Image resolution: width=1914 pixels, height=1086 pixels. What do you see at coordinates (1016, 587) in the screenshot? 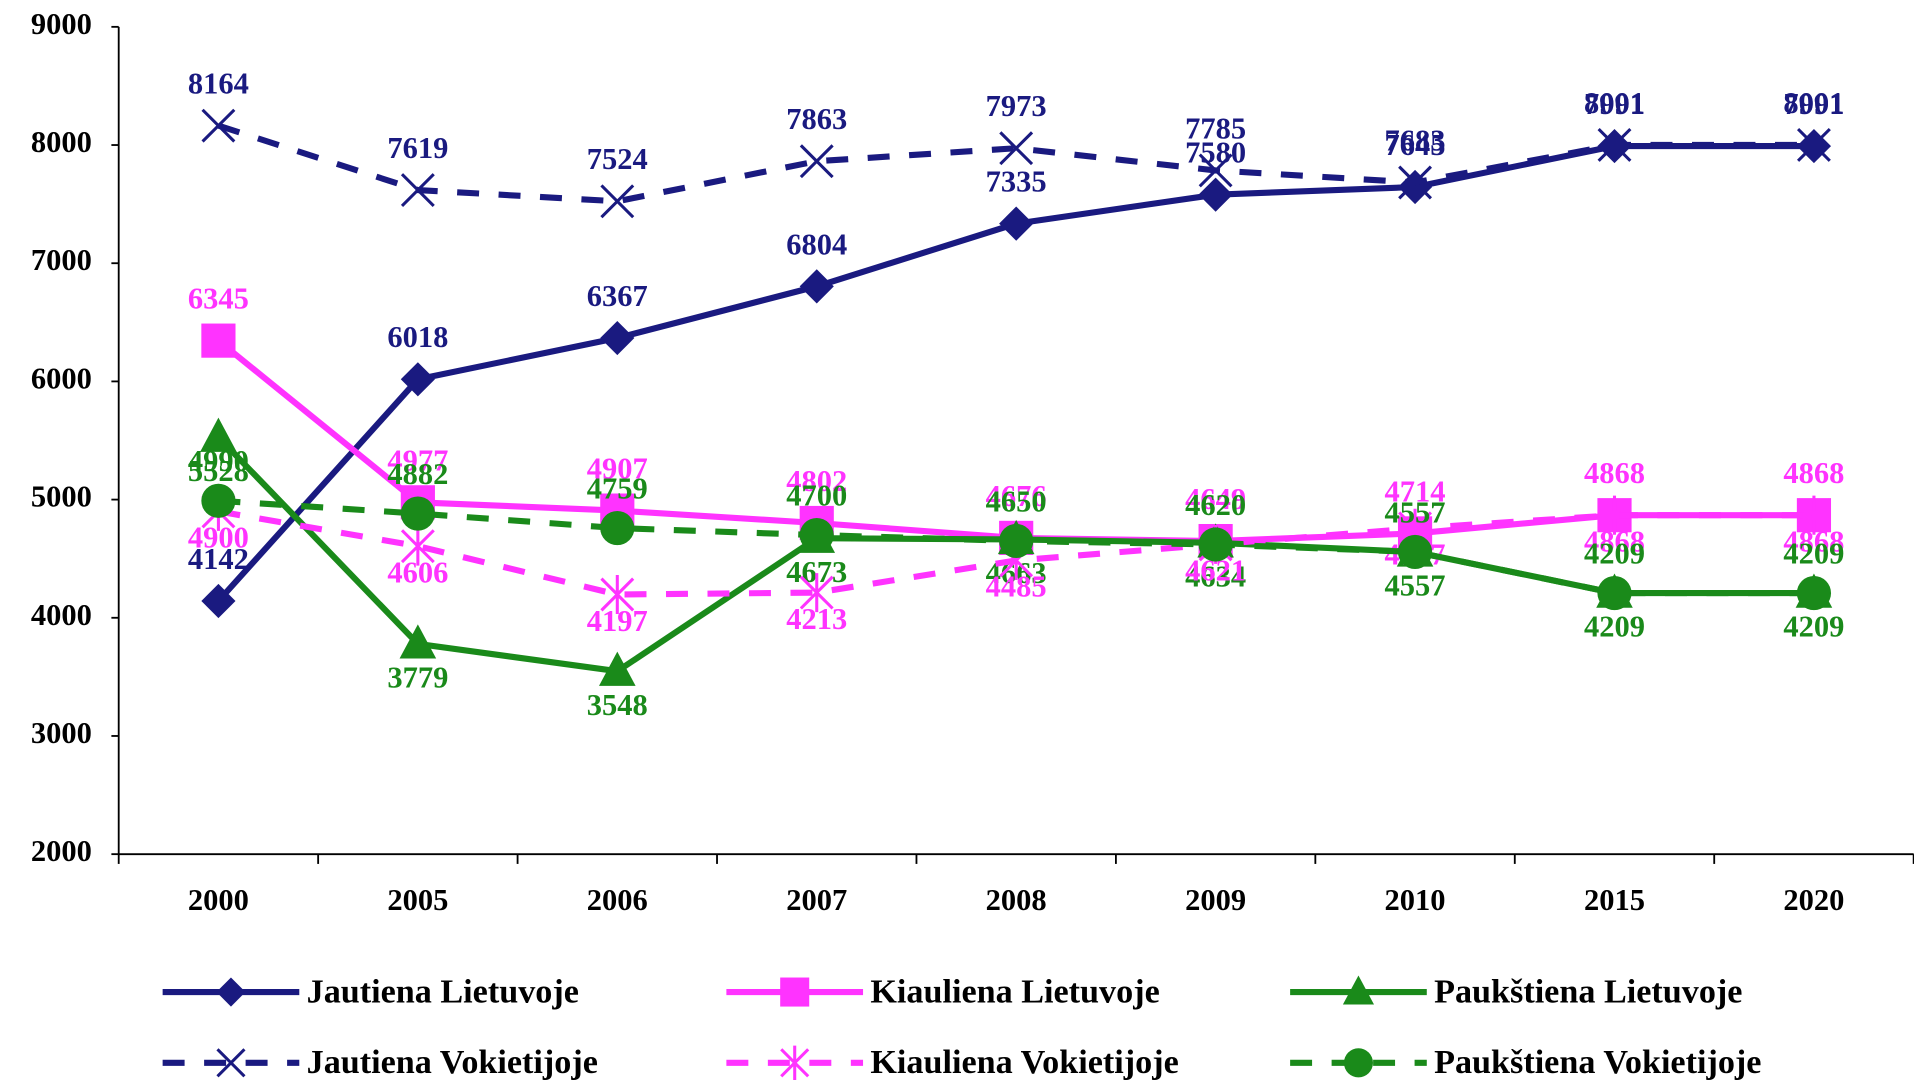
I see `data-label: 4485` at bounding box center [1016, 587].